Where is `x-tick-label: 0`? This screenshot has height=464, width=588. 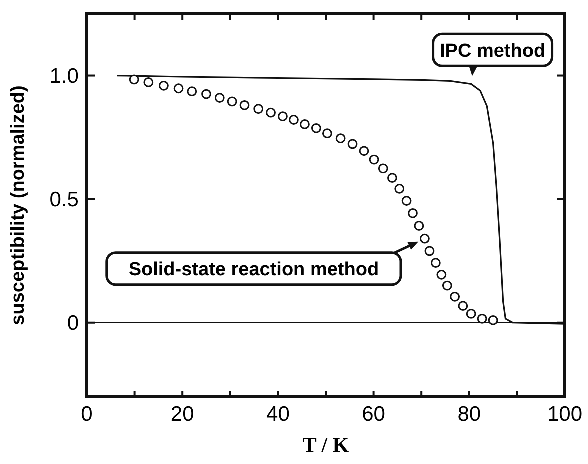 x-tick-label: 0 is located at coordinates (87, 414).